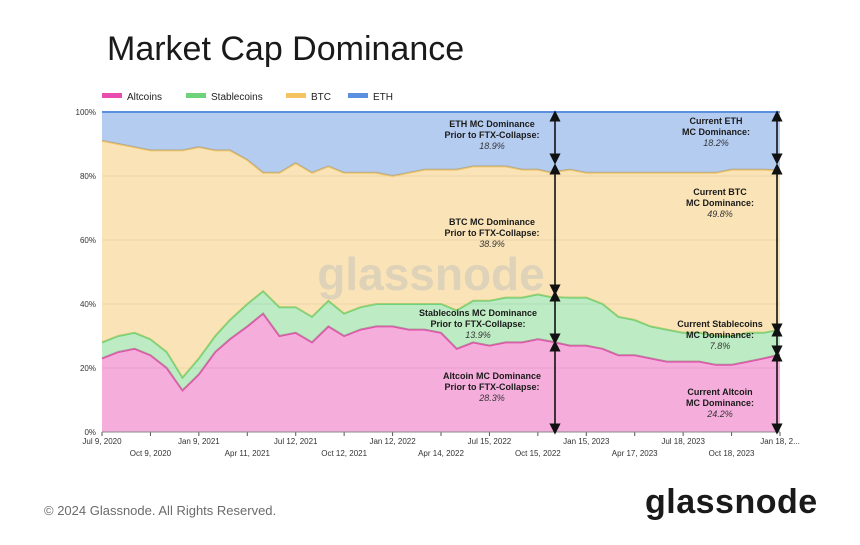 The image size is (860, 545). I want to click on x-tick-label: Oct 18, 2023, so click(732, 453).